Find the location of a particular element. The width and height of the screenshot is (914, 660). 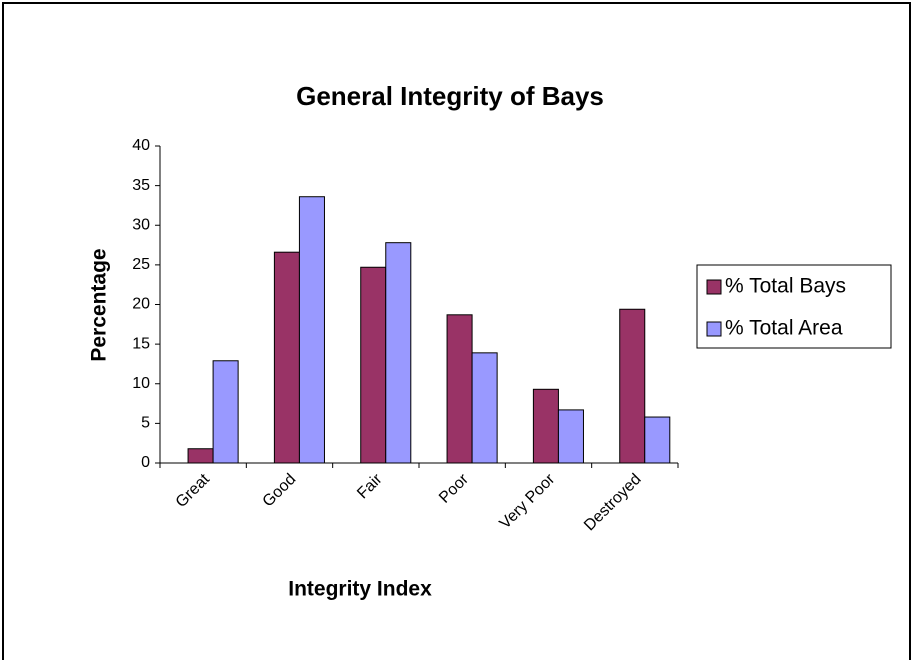

legend-label: % Total Area is located at coordinates (784, 328).